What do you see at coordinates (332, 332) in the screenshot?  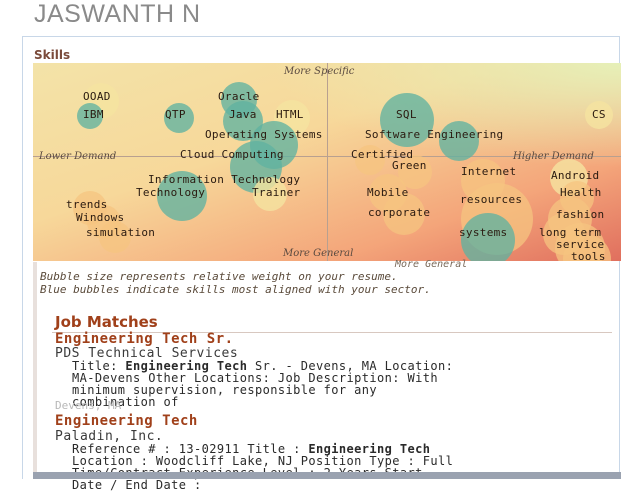 I see `job-matches-divider` at bounding box center [332, 332].